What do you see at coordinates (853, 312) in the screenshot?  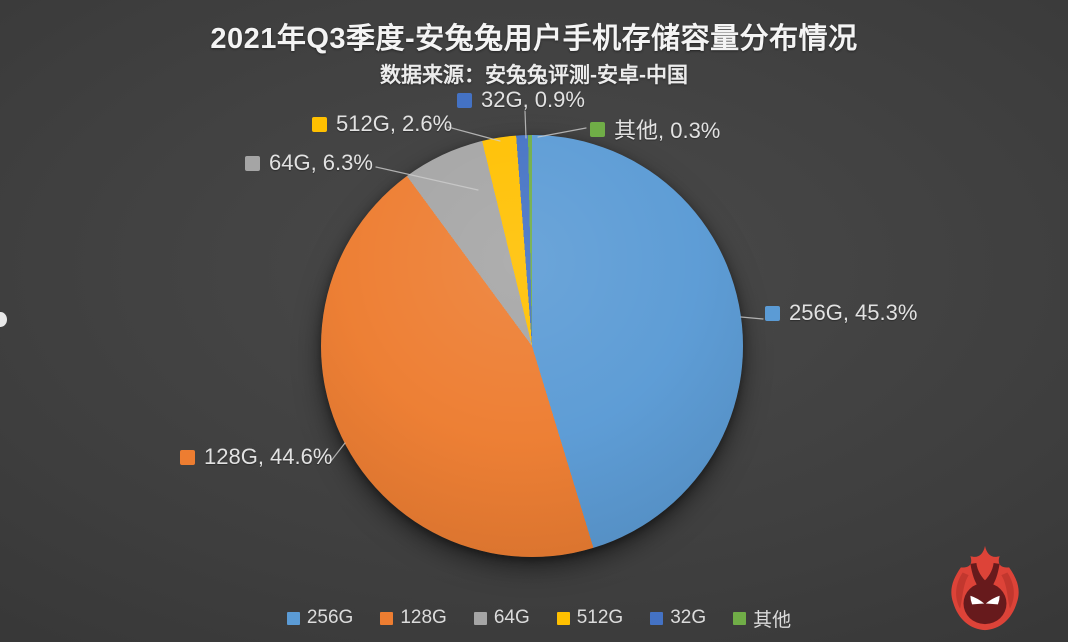 I see `callout-256g-label: 256G, 45.3%` at bounding box center [853, 312].